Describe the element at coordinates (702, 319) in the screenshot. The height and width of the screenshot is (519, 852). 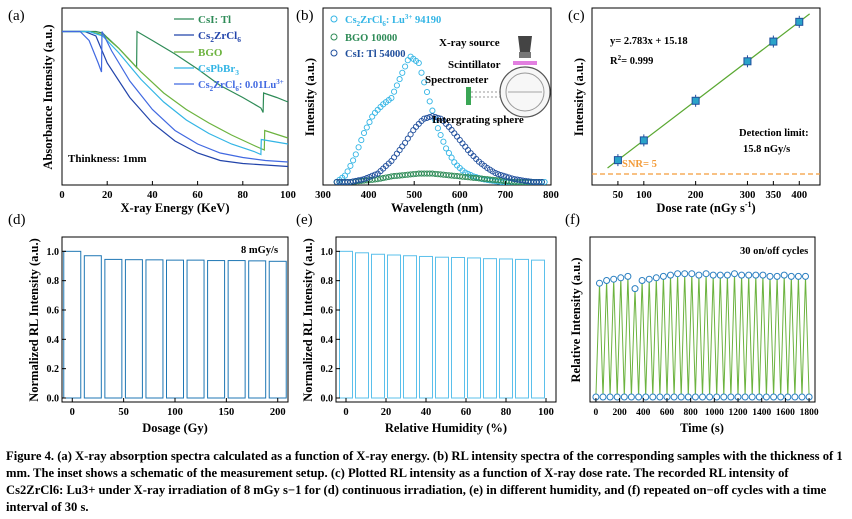
I see `panel-f-frame` at that location.